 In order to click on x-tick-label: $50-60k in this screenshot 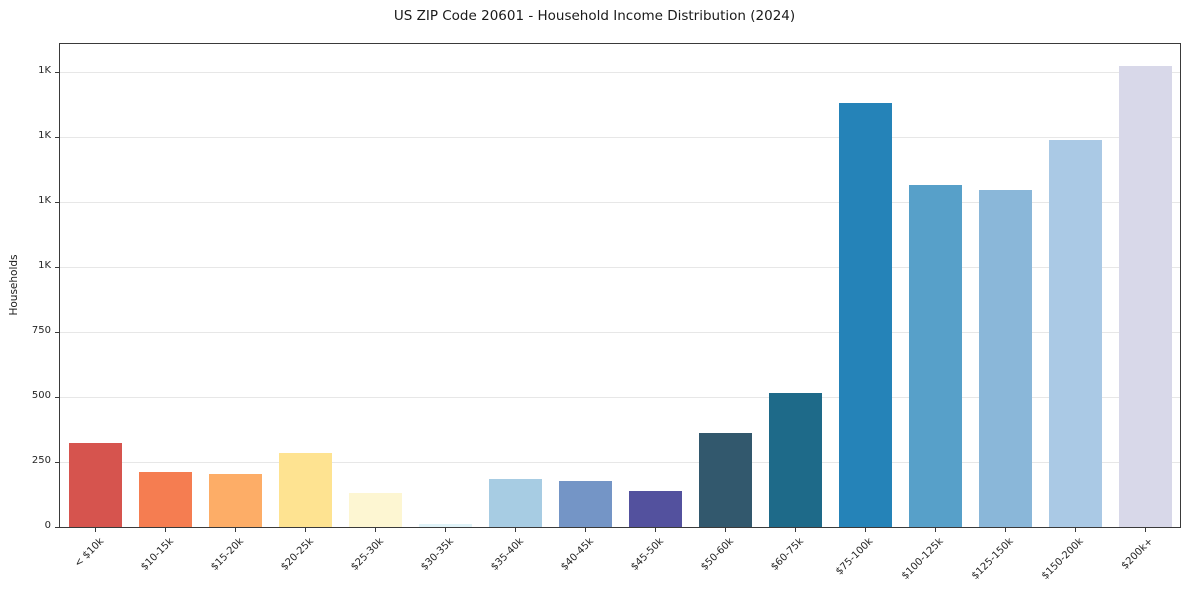, I will do `click(717, 554)`.